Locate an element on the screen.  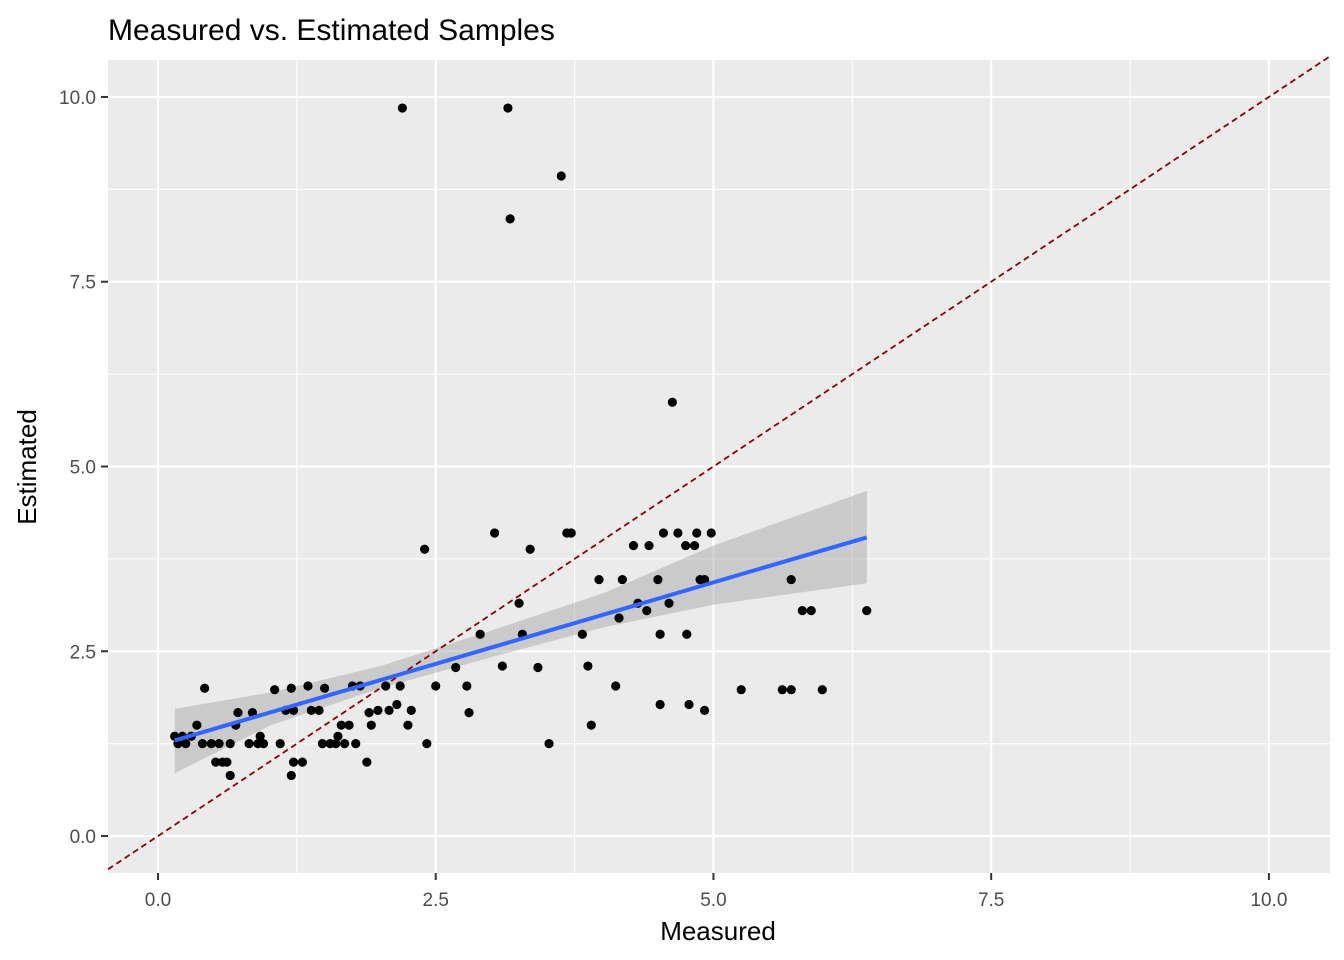
x-tick-label: 0.0 is located at coordinates (158, 900).